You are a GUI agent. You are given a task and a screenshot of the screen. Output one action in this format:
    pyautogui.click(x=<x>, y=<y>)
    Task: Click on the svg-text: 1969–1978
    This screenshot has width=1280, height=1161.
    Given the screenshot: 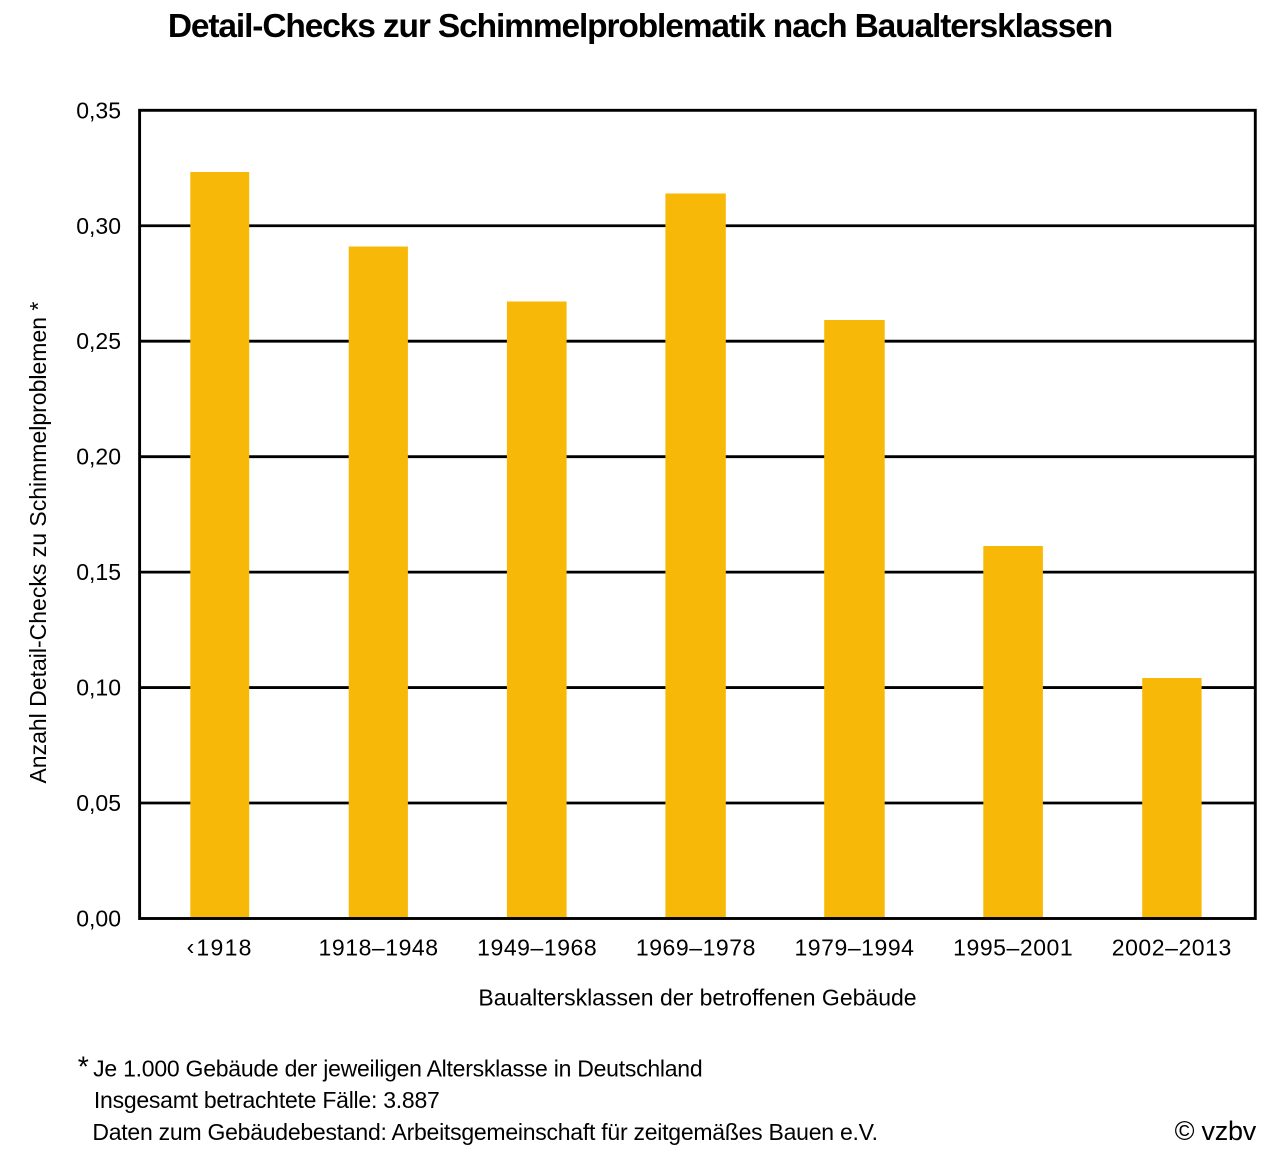 What is the action you would take?
    pyautogui.click(x=696, y=948)
    